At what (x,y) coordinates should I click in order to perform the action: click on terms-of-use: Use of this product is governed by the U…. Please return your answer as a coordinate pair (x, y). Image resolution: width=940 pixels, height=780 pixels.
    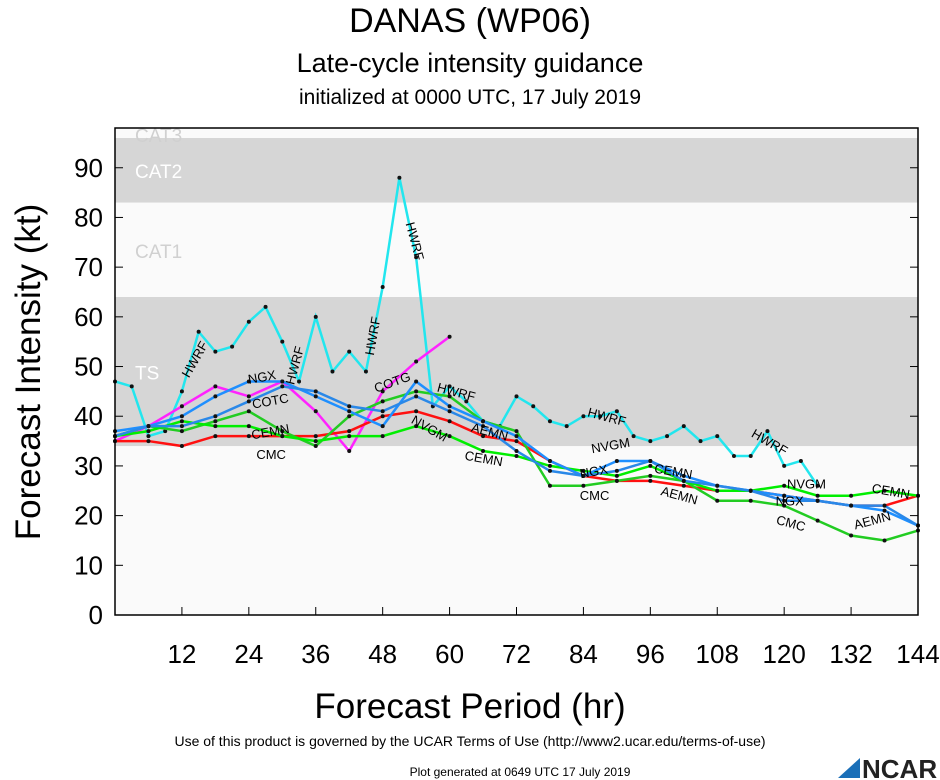
    Looking at the image, I should click on (469, 741).